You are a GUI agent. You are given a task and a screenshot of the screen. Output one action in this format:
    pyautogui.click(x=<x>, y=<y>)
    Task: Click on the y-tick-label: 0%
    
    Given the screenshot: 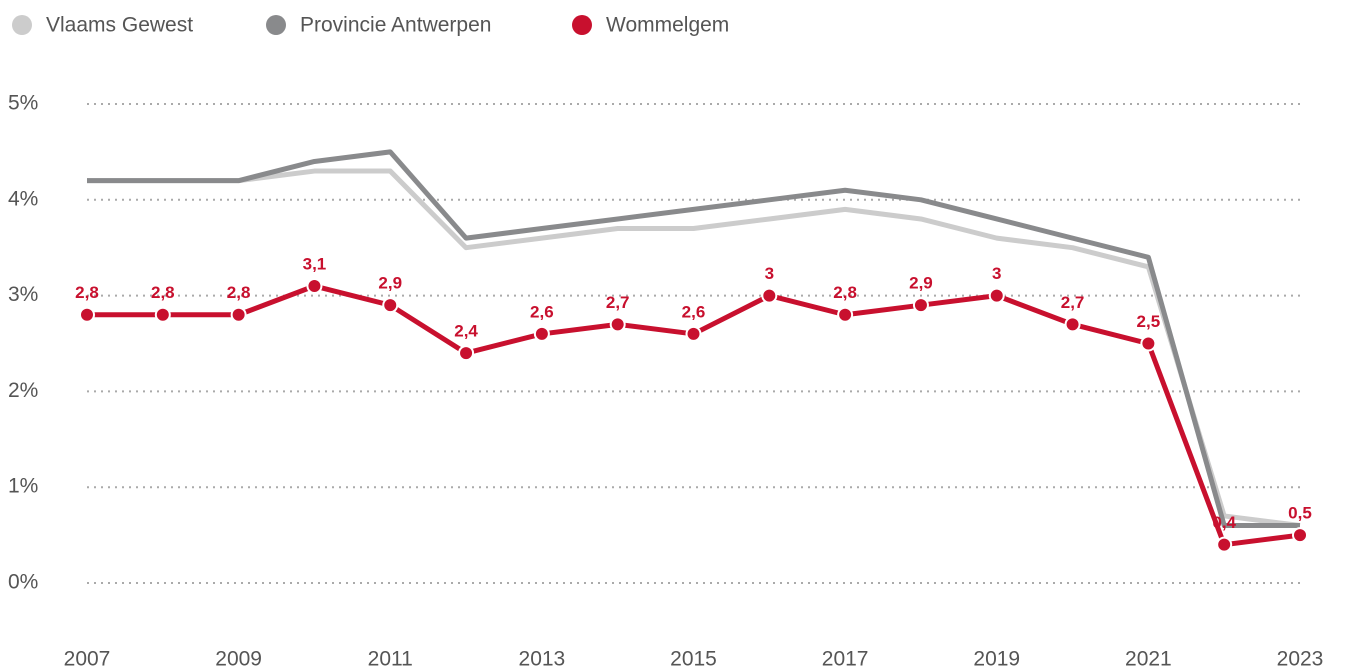 What is the action you would take?
    pyautogui.click(x=23, y=582)
    